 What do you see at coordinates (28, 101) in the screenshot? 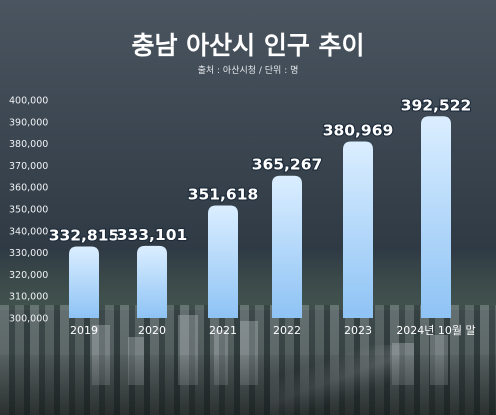
I see `y-tick-label: 400,000` at bounding box center [28, 101].